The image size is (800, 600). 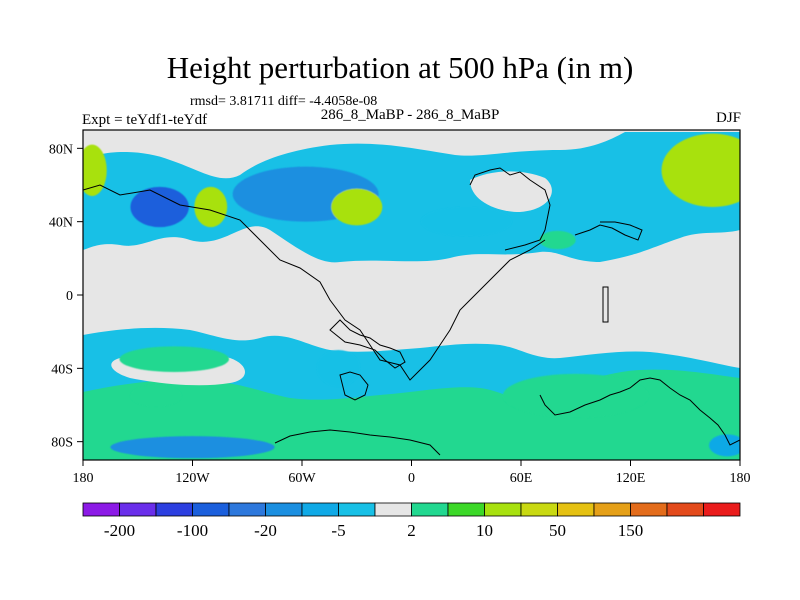 I want to click on x-tick-label: 120W, so click(x=192, y=478).